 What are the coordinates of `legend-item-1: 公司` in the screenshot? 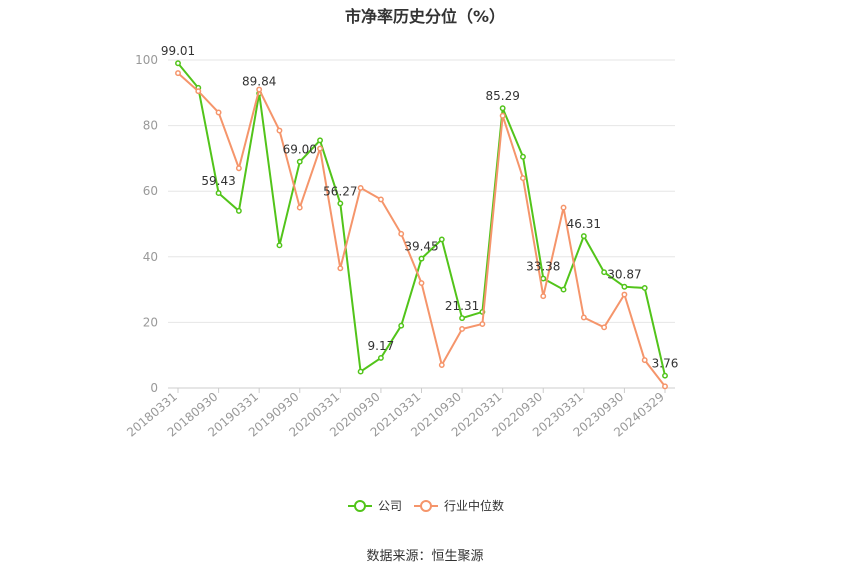 It's located at (375, 506).